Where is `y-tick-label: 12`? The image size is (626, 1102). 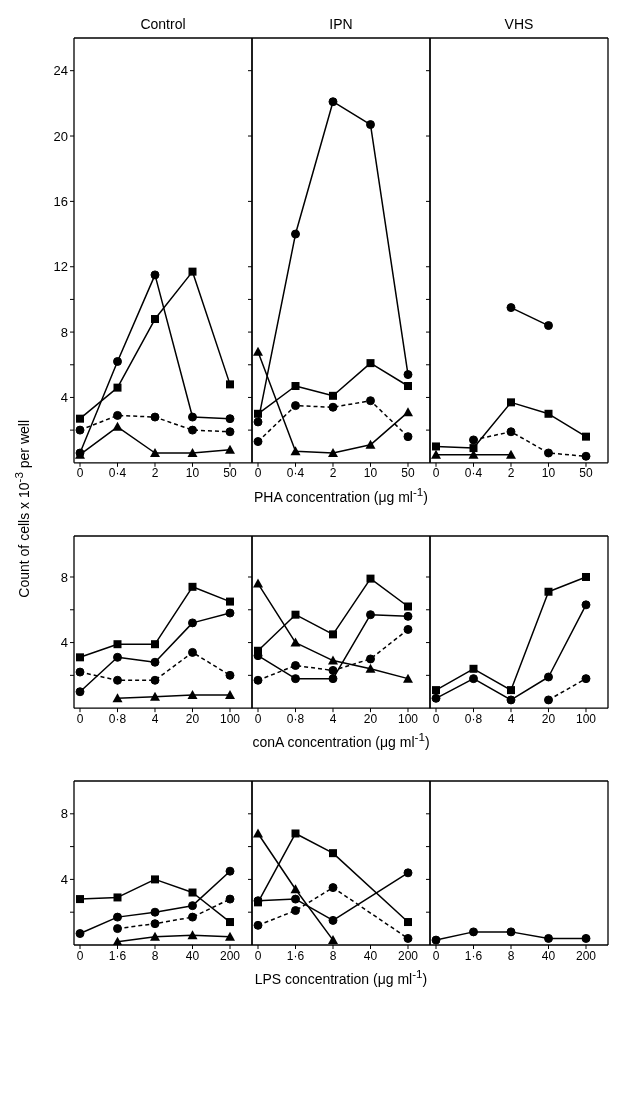 y-tick-label: 12 is located at coordinates (60, 267).